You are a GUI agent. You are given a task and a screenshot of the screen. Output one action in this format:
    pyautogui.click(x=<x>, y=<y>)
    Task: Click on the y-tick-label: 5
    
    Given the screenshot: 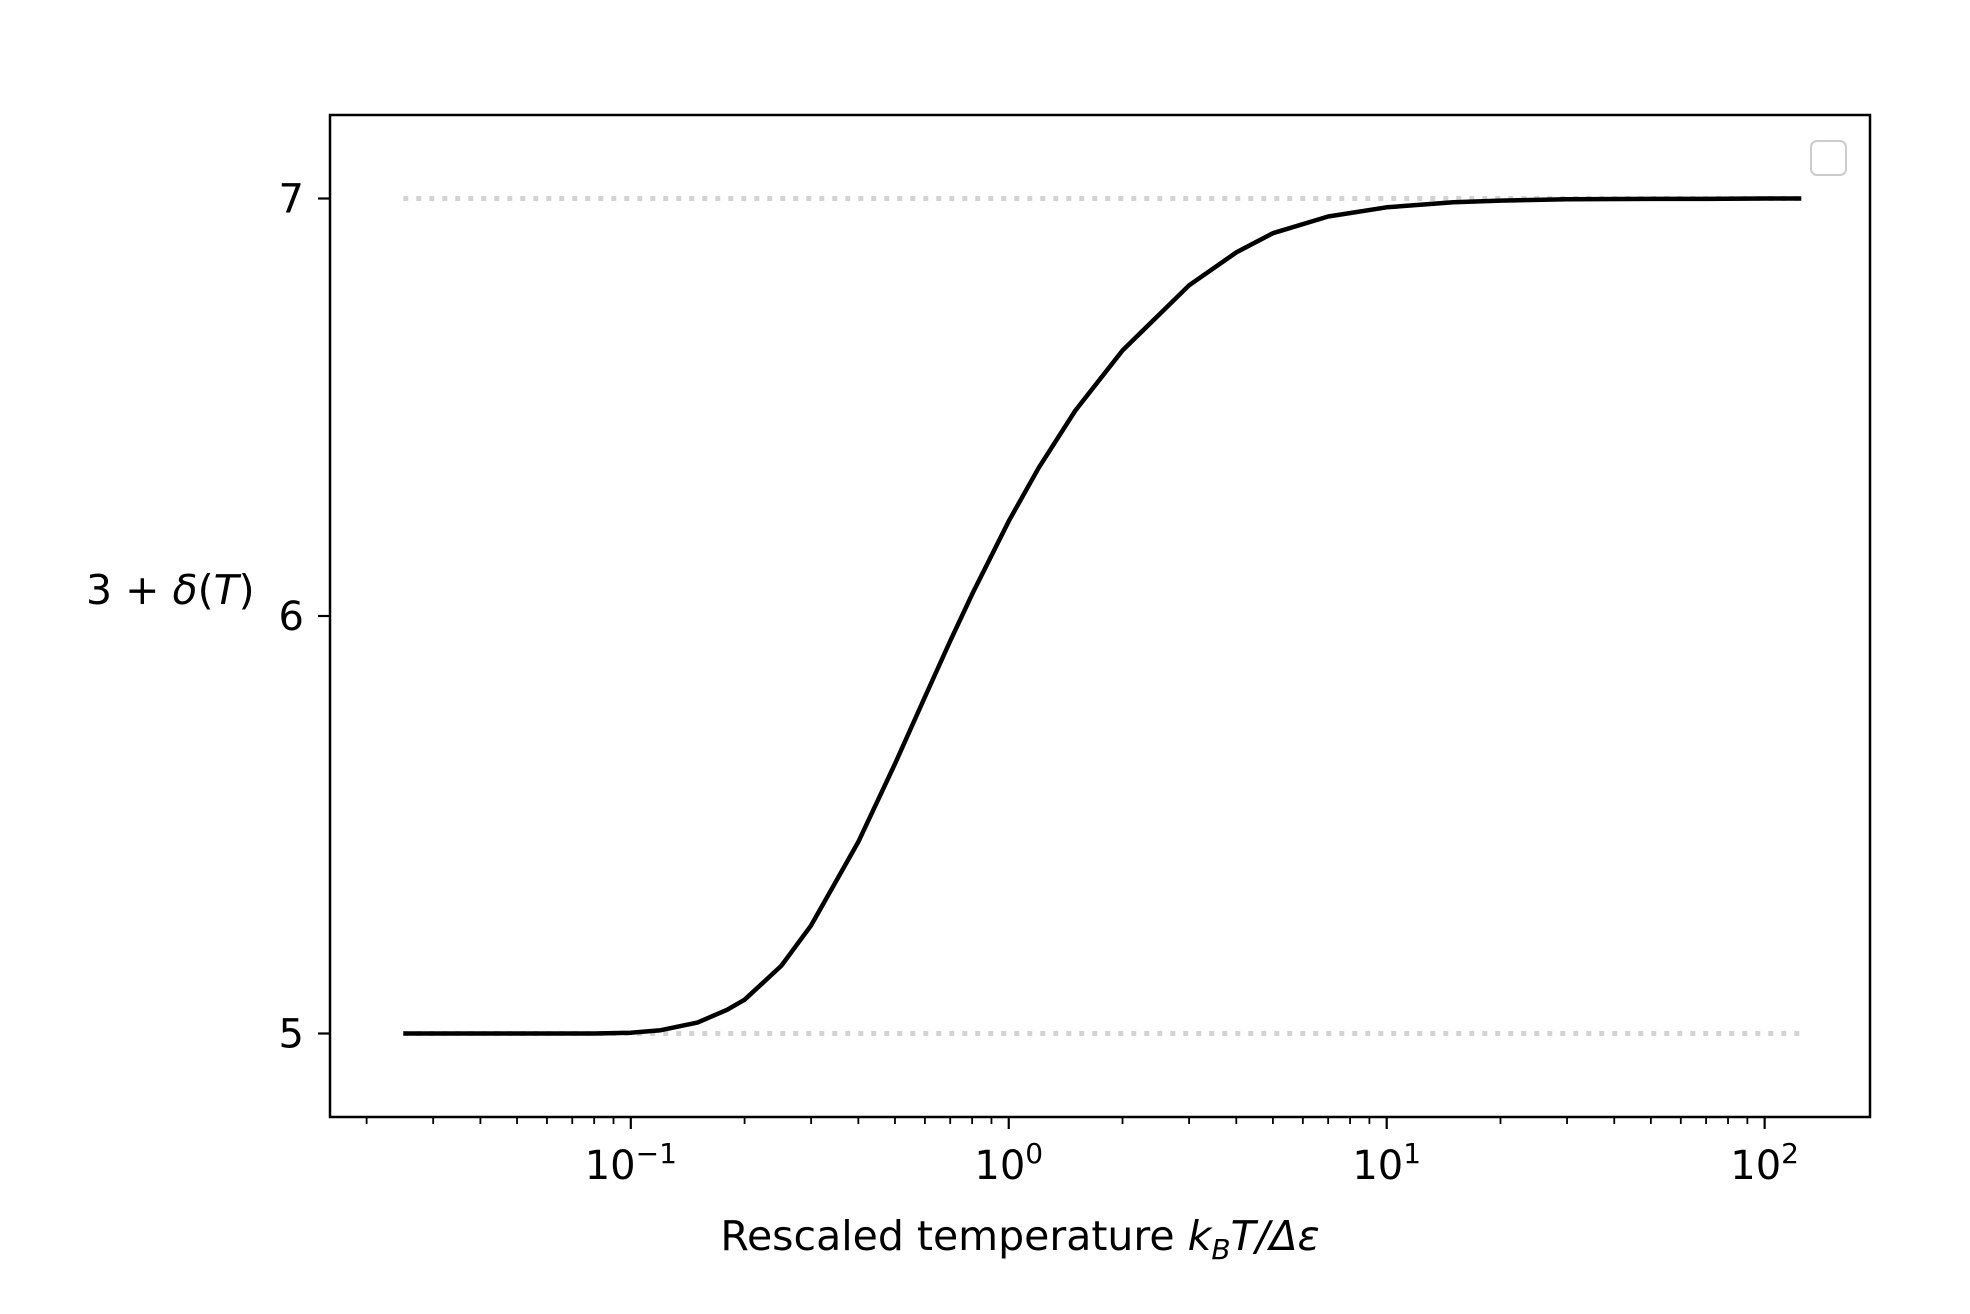 What is the action you would take?
    pyautogui.click(x=291, y=1035)
    